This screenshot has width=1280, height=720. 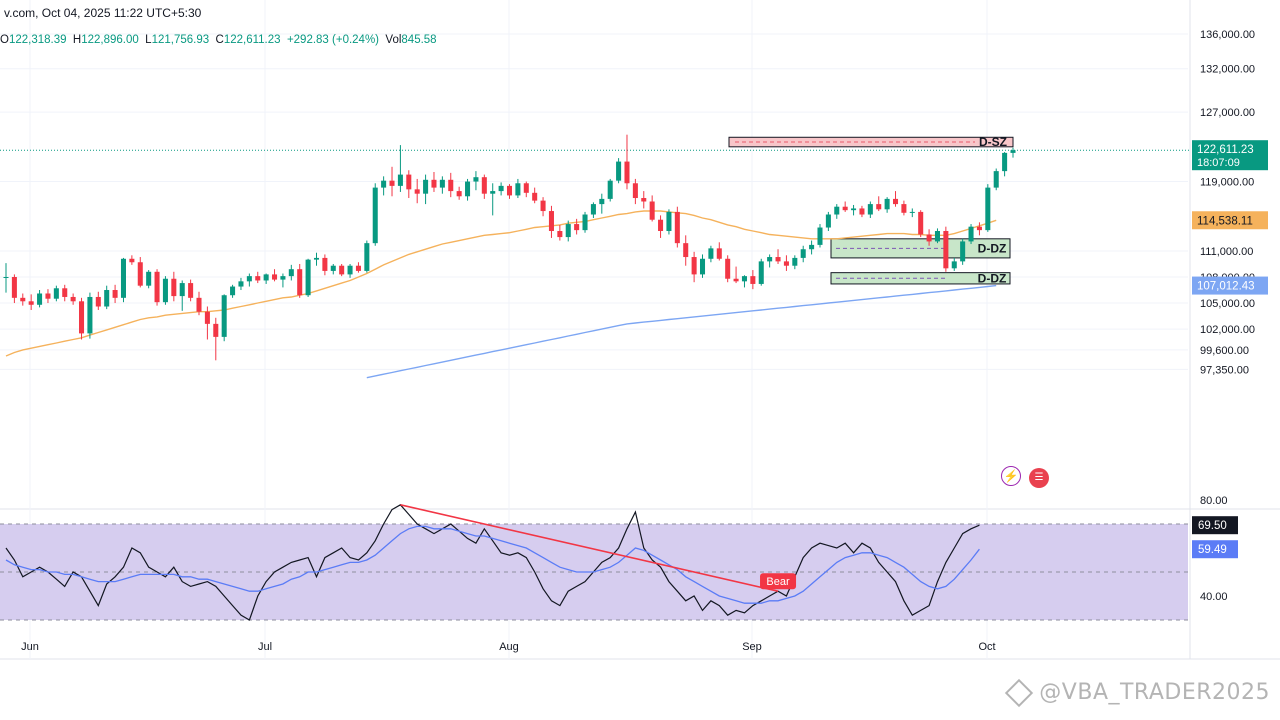 I want to click on close-value: 122,611.23, so click(x=252, y=40).